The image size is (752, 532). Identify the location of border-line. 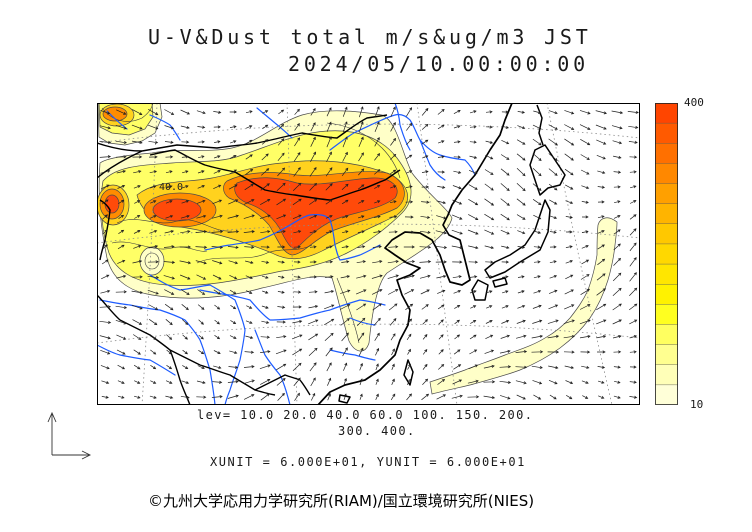
(120, 147).